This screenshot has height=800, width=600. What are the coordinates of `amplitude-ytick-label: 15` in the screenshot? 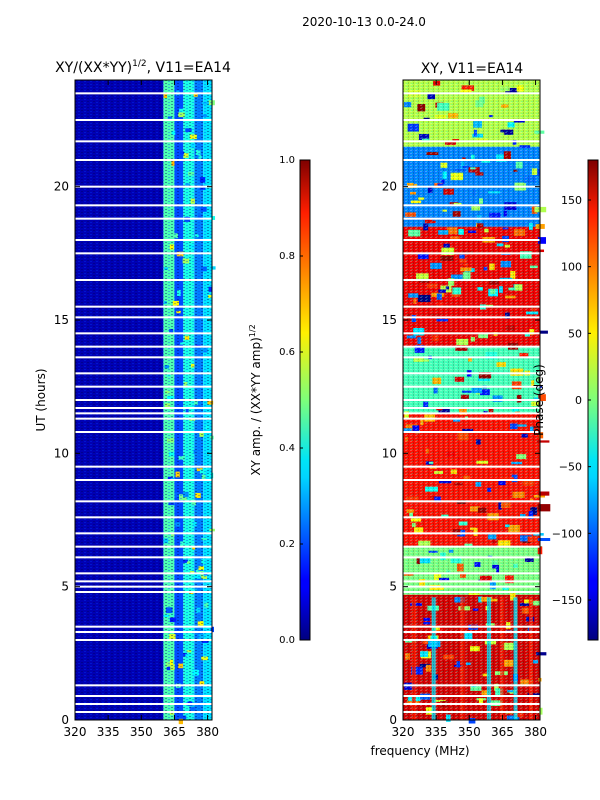 It's located at (61, 320).